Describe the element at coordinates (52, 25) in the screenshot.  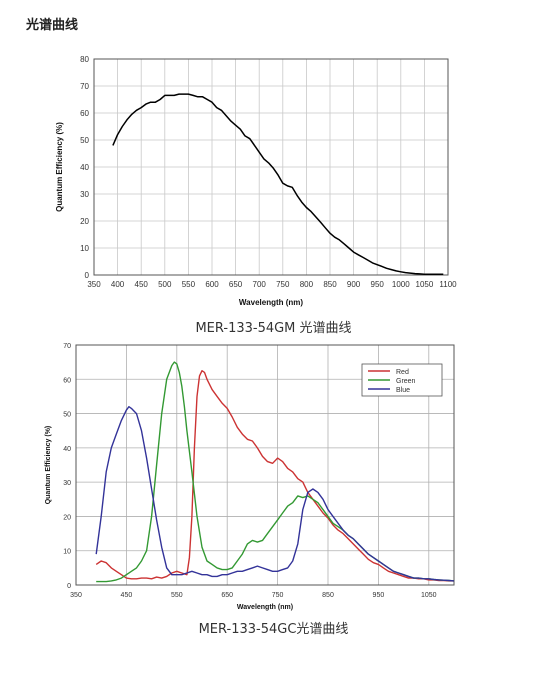
I see `page-title: 光谱曲线` at that location.